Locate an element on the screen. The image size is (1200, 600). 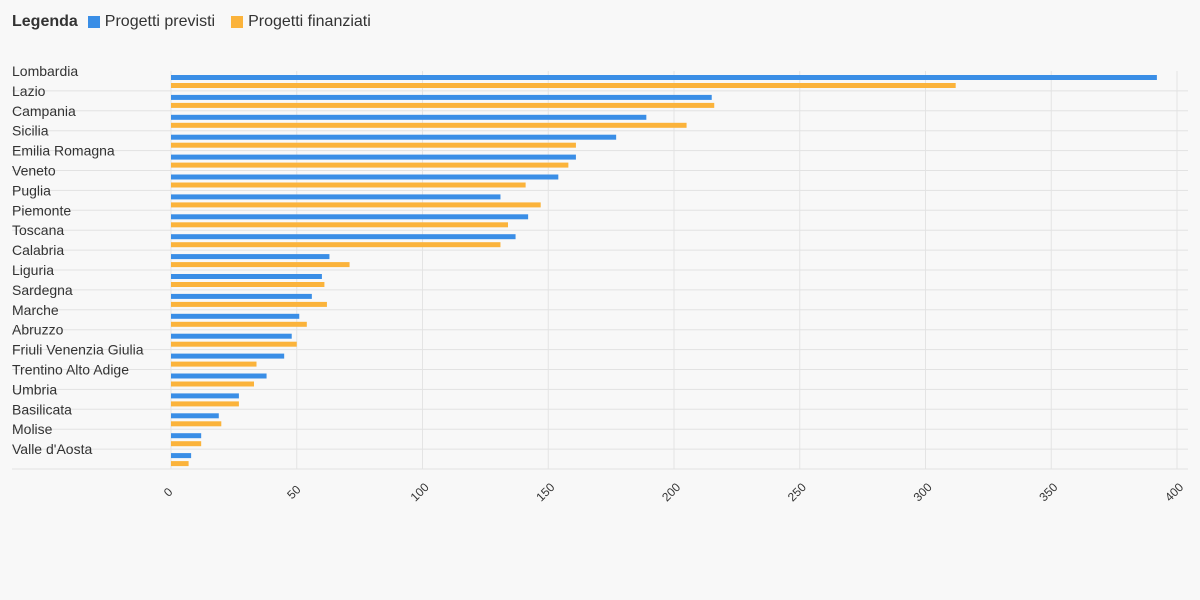
x-tick-label: 250 is located at coordinates (797, 492).